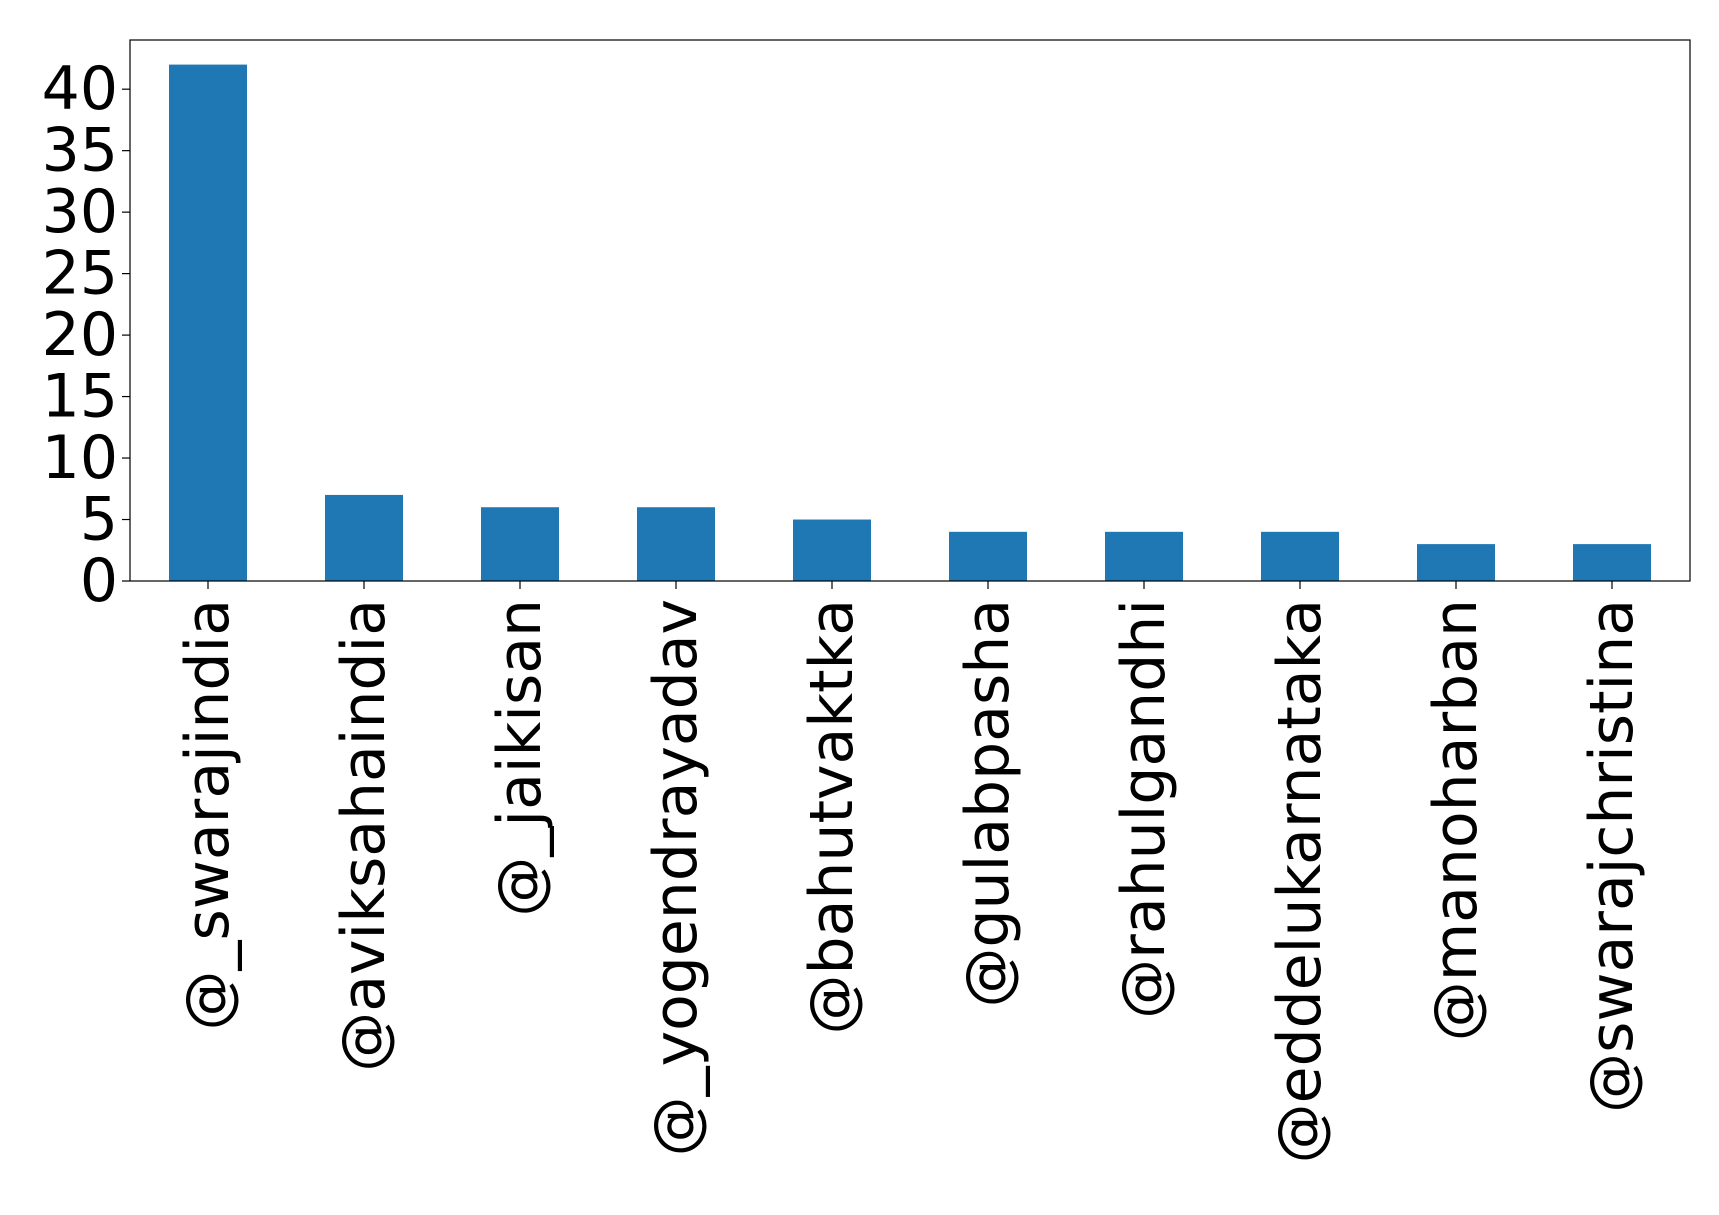 Image resolution: width=1719 pixels, height=1215 pixels. I want to click on y-tick-label: 40, so click(80, 89).